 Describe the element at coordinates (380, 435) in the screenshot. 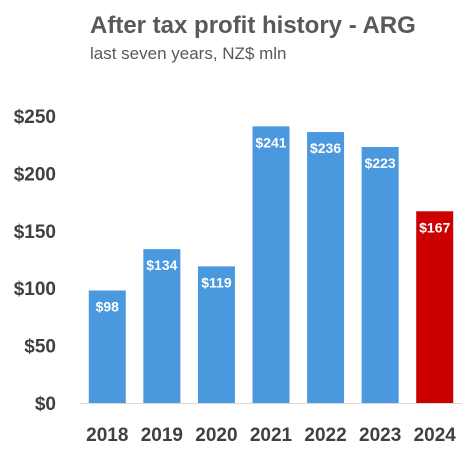

I see `x-tick-label: 2023` at that location.